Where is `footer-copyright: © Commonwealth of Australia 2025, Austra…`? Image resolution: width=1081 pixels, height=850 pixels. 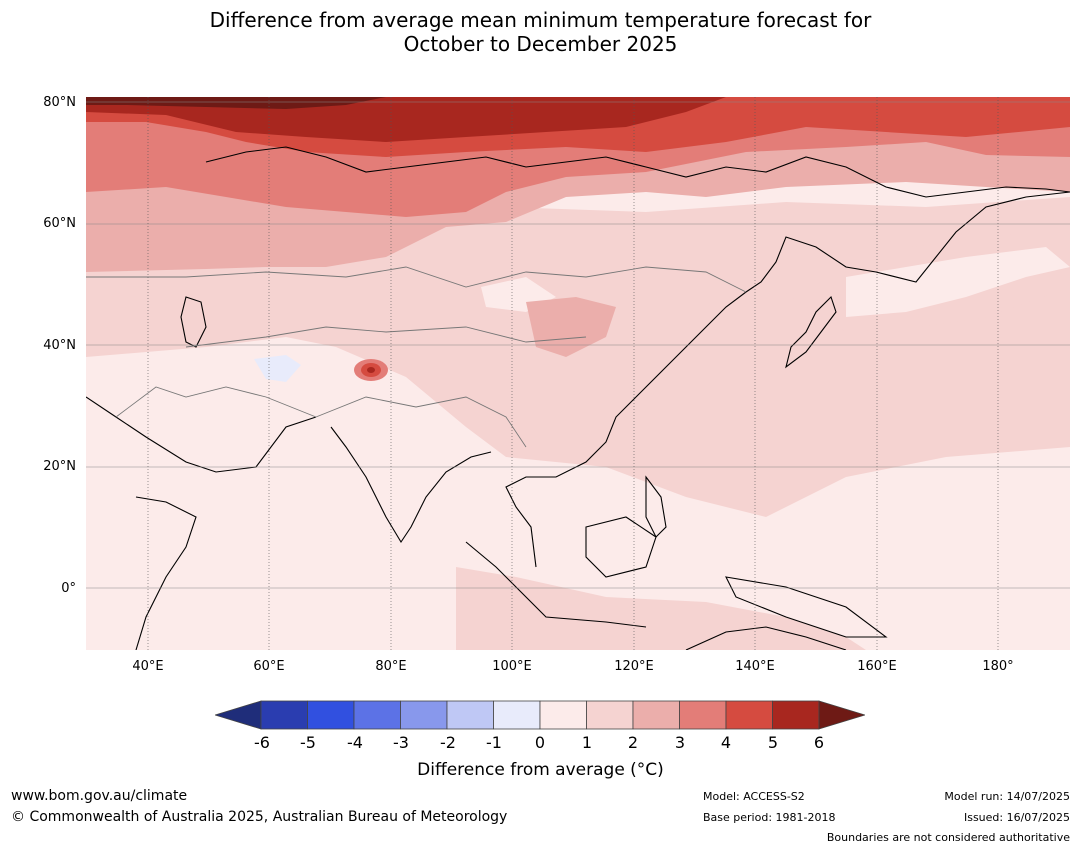
footer-copyright: © Commonwealth of Australia 2025, Austra… is located at coordinates (259, 817).